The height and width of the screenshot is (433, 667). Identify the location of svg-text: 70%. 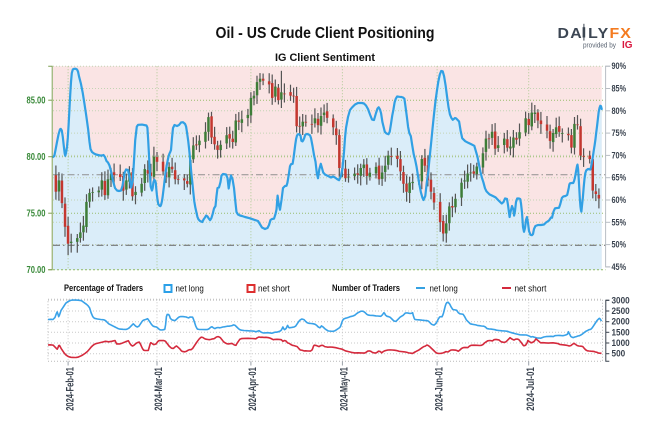
(619, 155).